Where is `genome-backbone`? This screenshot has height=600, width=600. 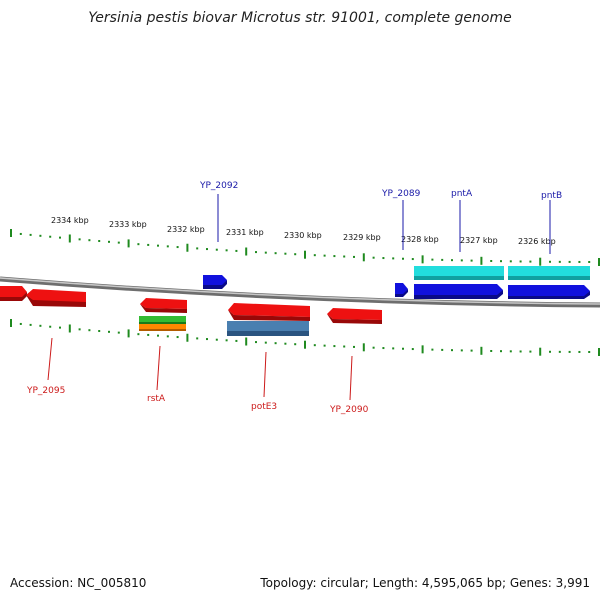
genome-backbone is located at coordinates (300, 292).